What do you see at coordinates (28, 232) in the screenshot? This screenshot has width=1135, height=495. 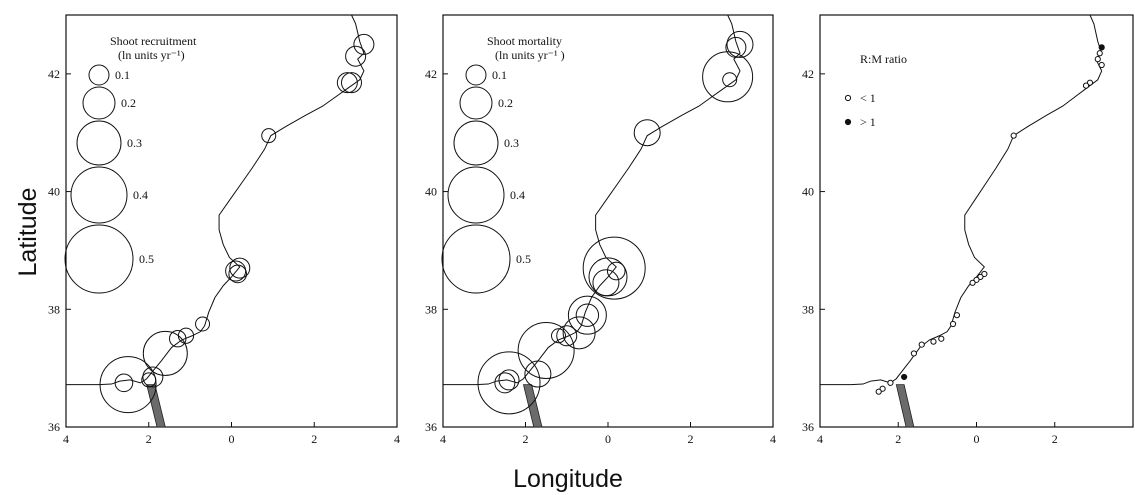 I see `y-axis-title: Latitude` at bounding box center [28, 232].